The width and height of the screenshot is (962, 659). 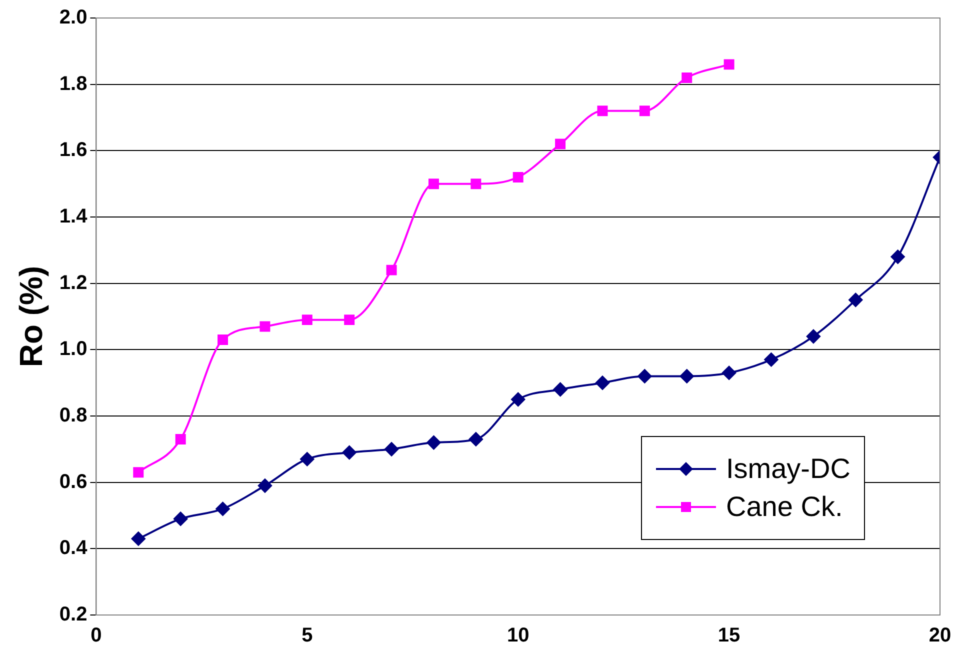 I want to click on y-tick-label: 1.6, so click(x=73, y=150).